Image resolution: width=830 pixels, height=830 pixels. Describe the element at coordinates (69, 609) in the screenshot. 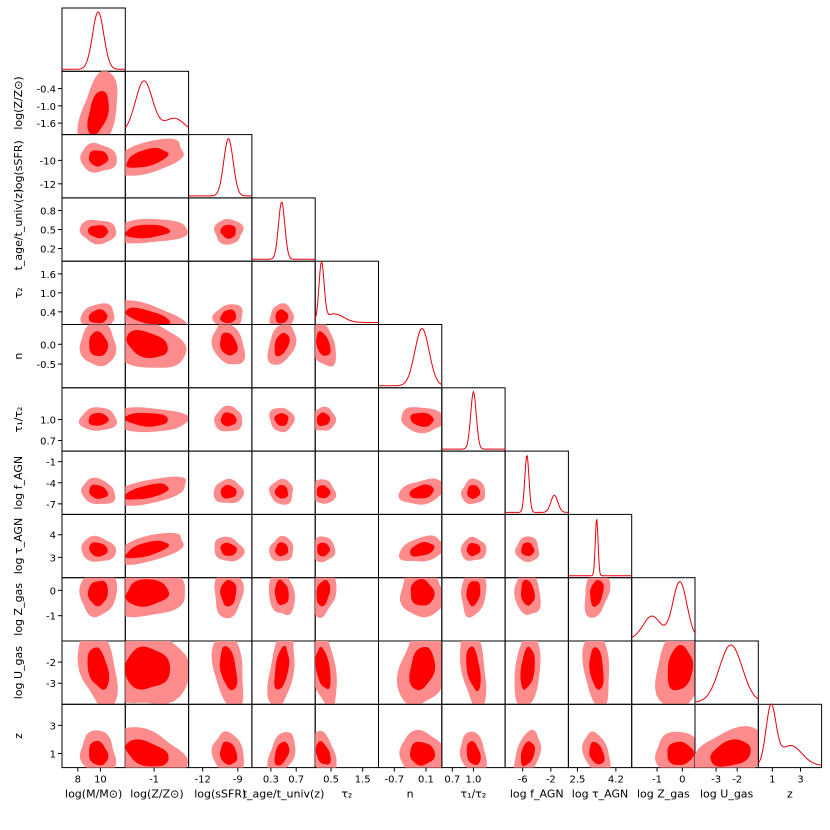

I see `panel-mass-vs-zgas: -1 0 log Z_gas` at that location.